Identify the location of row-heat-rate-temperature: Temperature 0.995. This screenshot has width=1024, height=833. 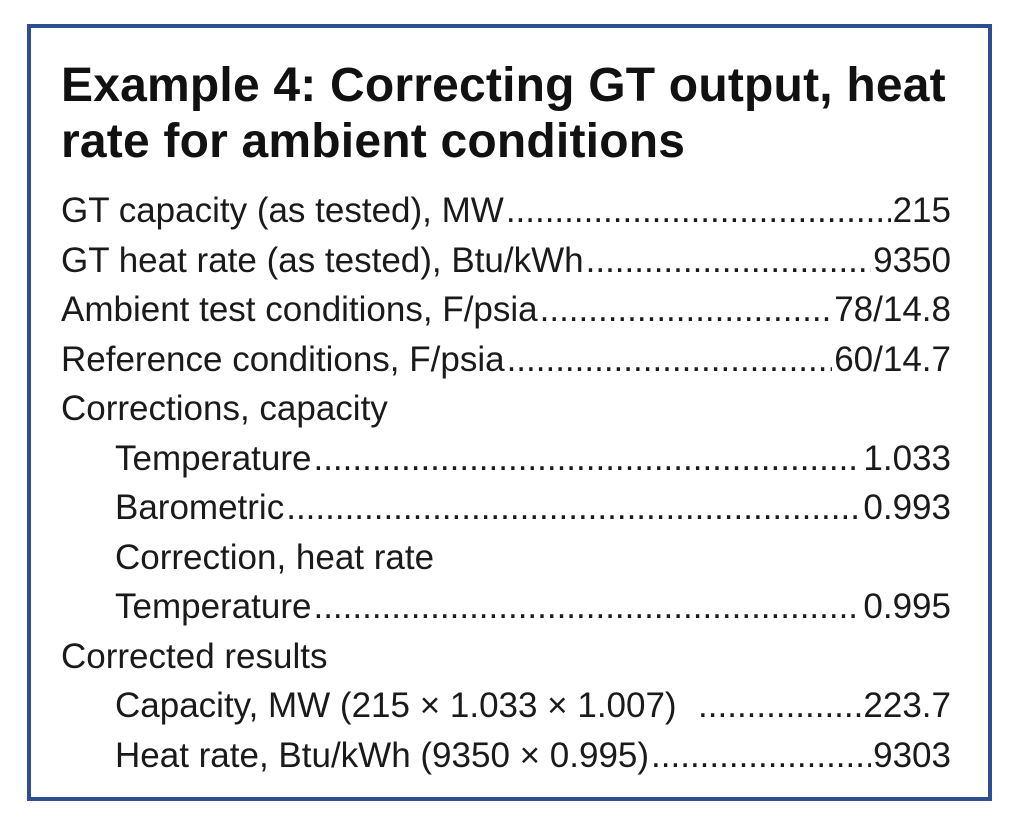
(506, 607).